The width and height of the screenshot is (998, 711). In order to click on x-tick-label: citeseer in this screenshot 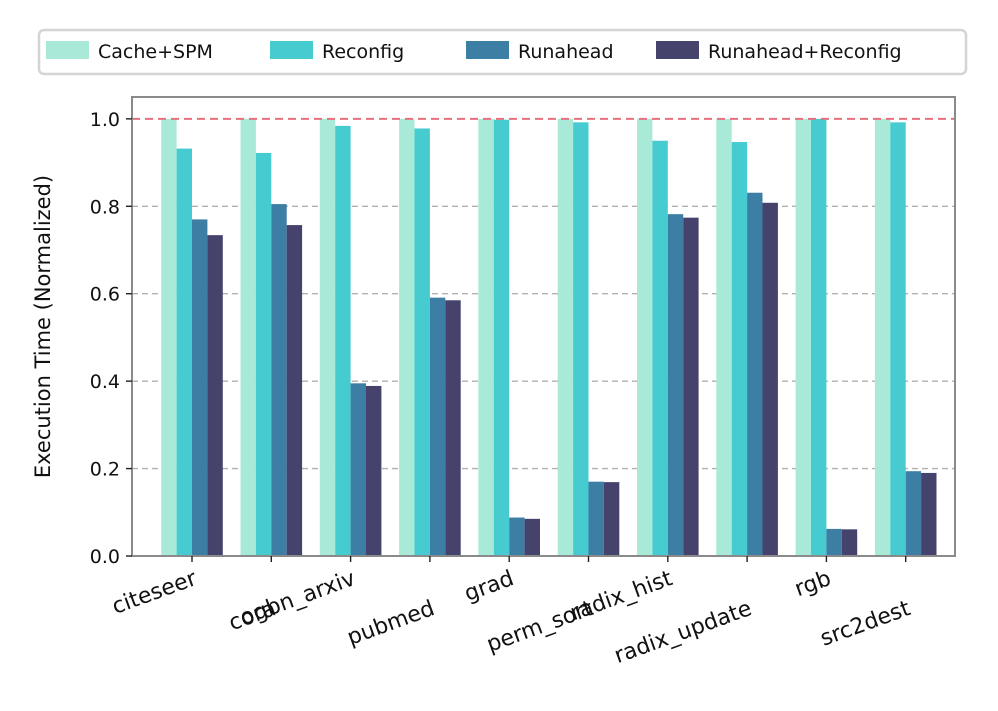, I will do `click(155, 593)`.